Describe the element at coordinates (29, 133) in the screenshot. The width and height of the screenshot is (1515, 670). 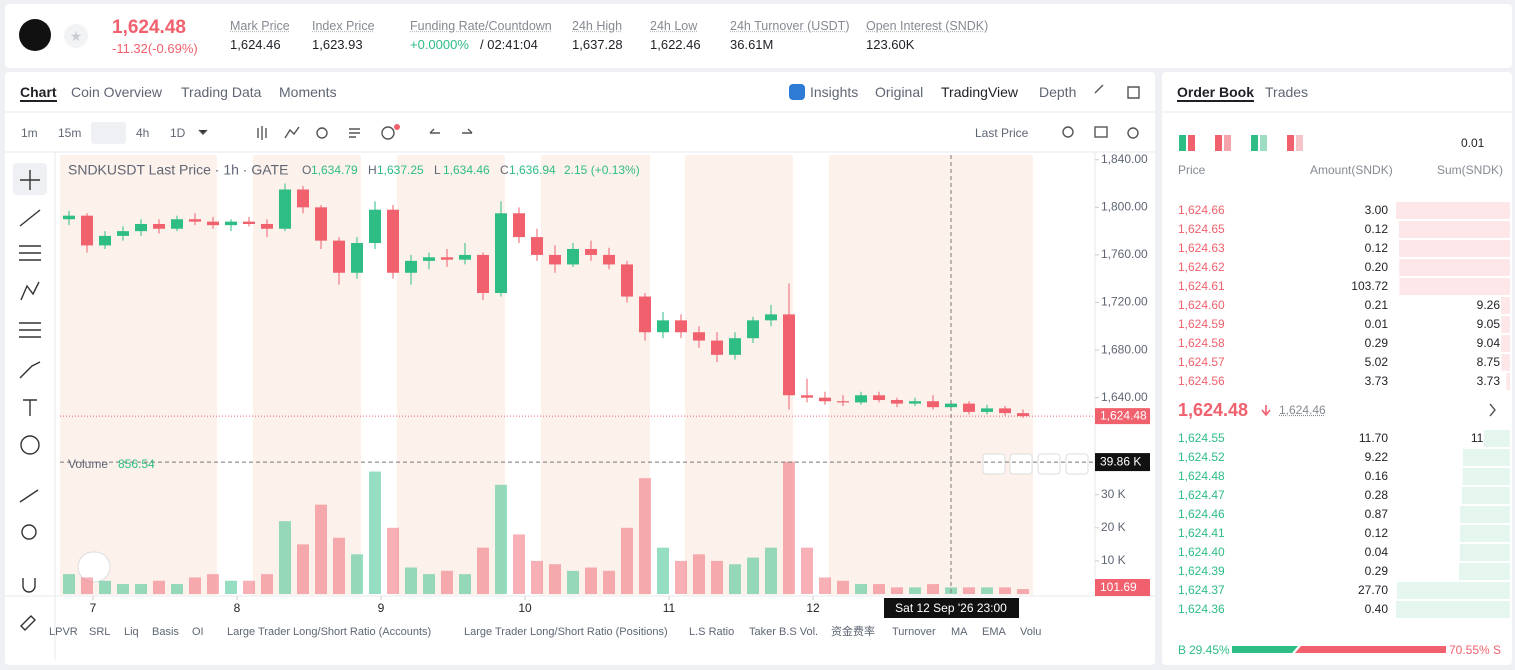
I see `interval: 1m` at that location.